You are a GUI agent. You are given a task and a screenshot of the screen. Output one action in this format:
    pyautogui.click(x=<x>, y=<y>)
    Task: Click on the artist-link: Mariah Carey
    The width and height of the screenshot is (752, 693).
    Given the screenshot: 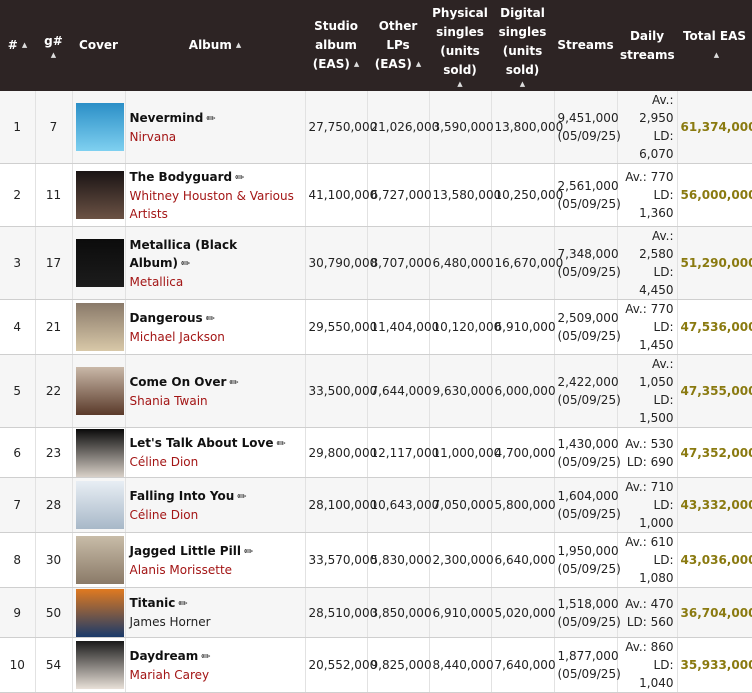 What is the action you would take?
    pyautogui.click(x=169, y=674)
    